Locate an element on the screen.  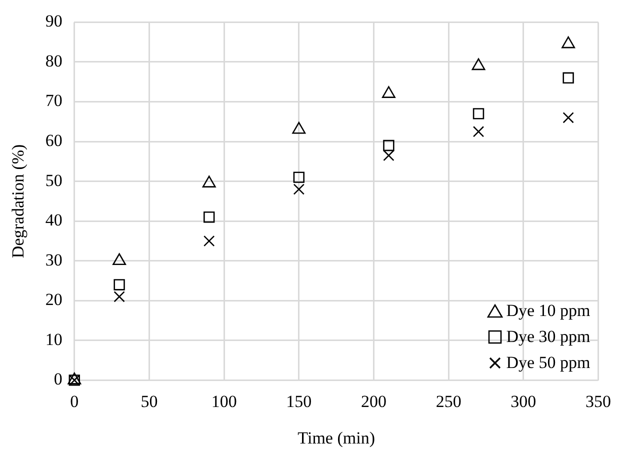
y-tick-label: 30 is located at coordinates (53, 260).